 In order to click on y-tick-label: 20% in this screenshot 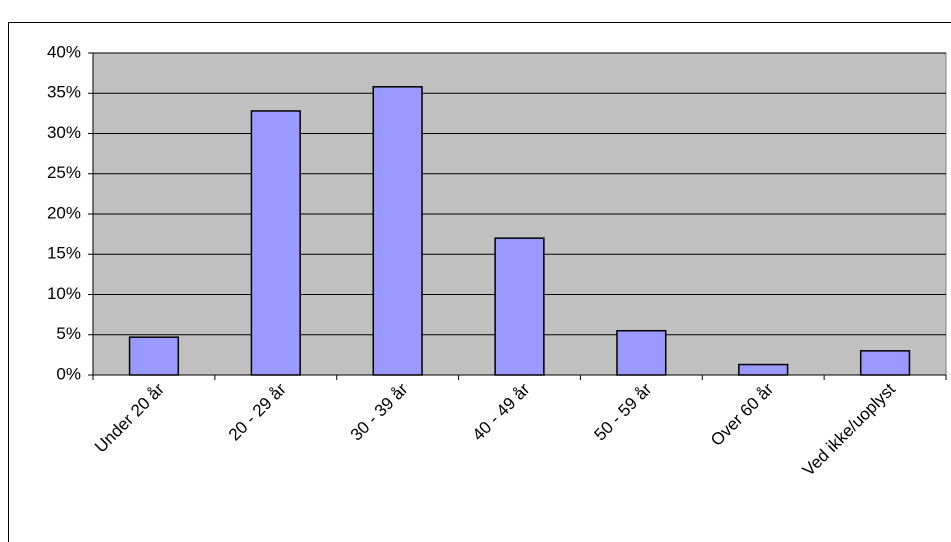, I will do `click(64, 212)`.